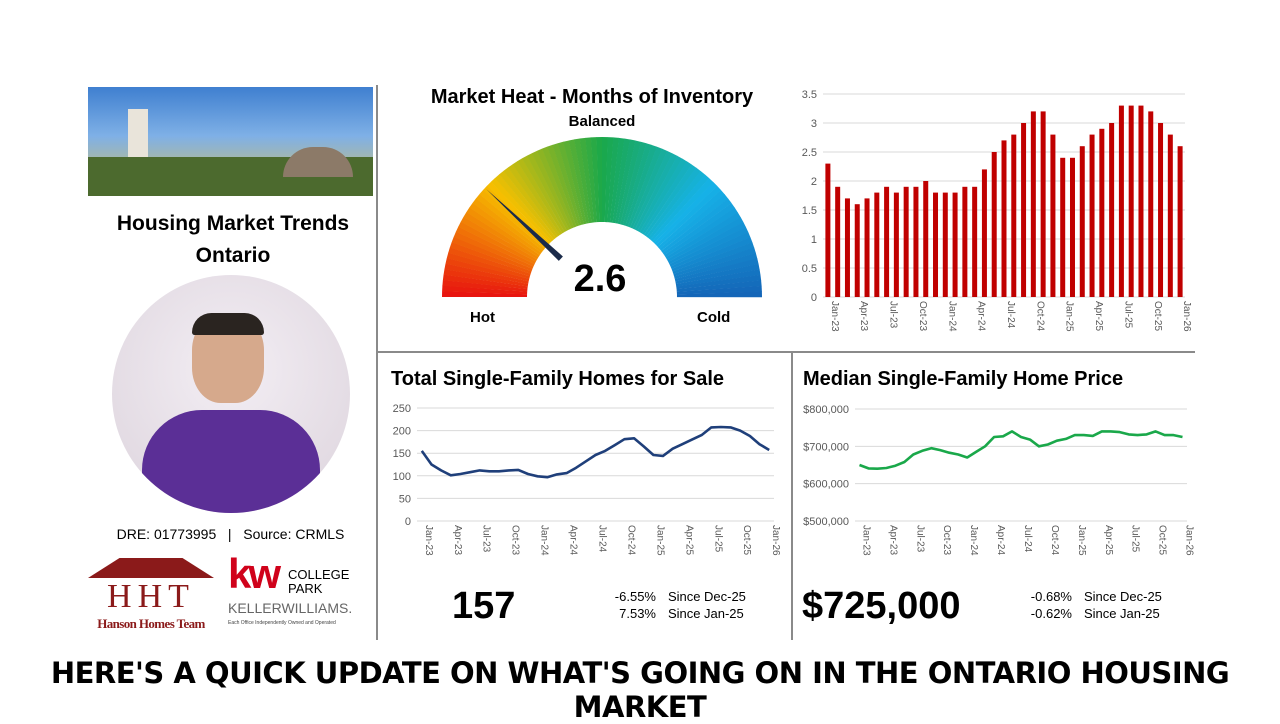 The height and width of the screenshot is (724, 1280). Describe the element at coordinates (151, 624) in the screenshot. I see `hht-name: Hanson Homes Team` at that location.